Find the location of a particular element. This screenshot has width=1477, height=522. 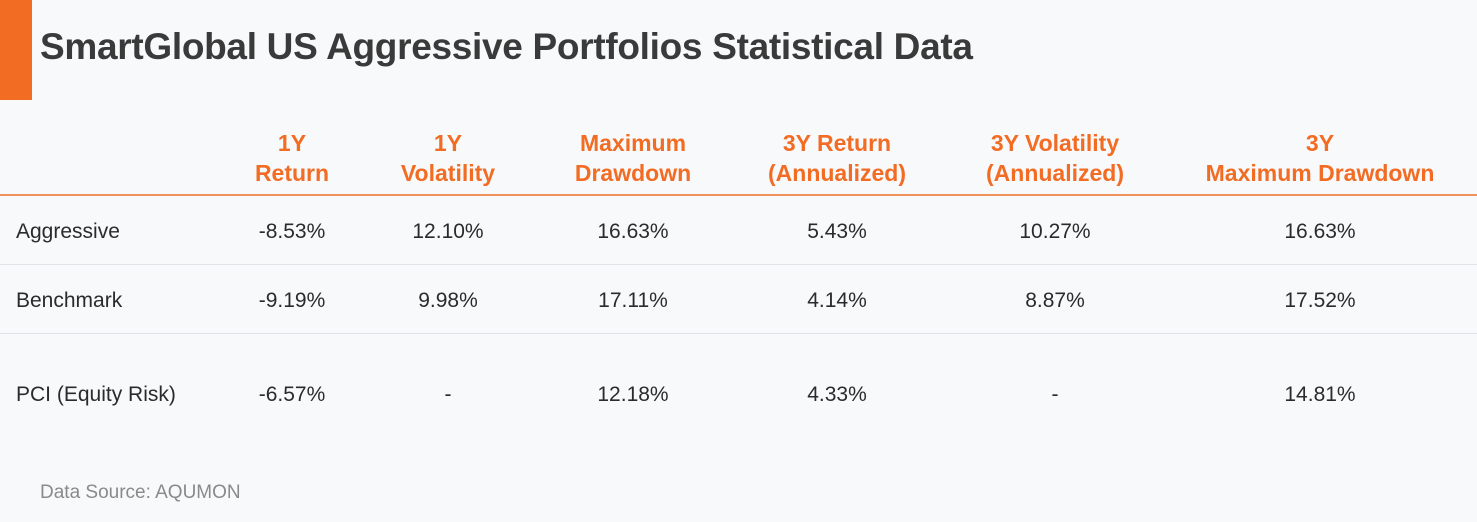

column-header-line: Drawdown is located at coordinates (633, 173).